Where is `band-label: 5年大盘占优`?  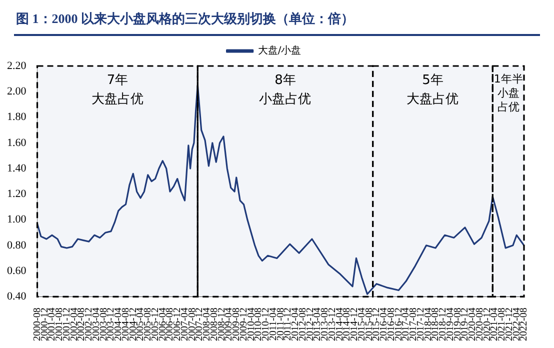
band-label: 5年大盘占优 is located at coordinates (432, 89).